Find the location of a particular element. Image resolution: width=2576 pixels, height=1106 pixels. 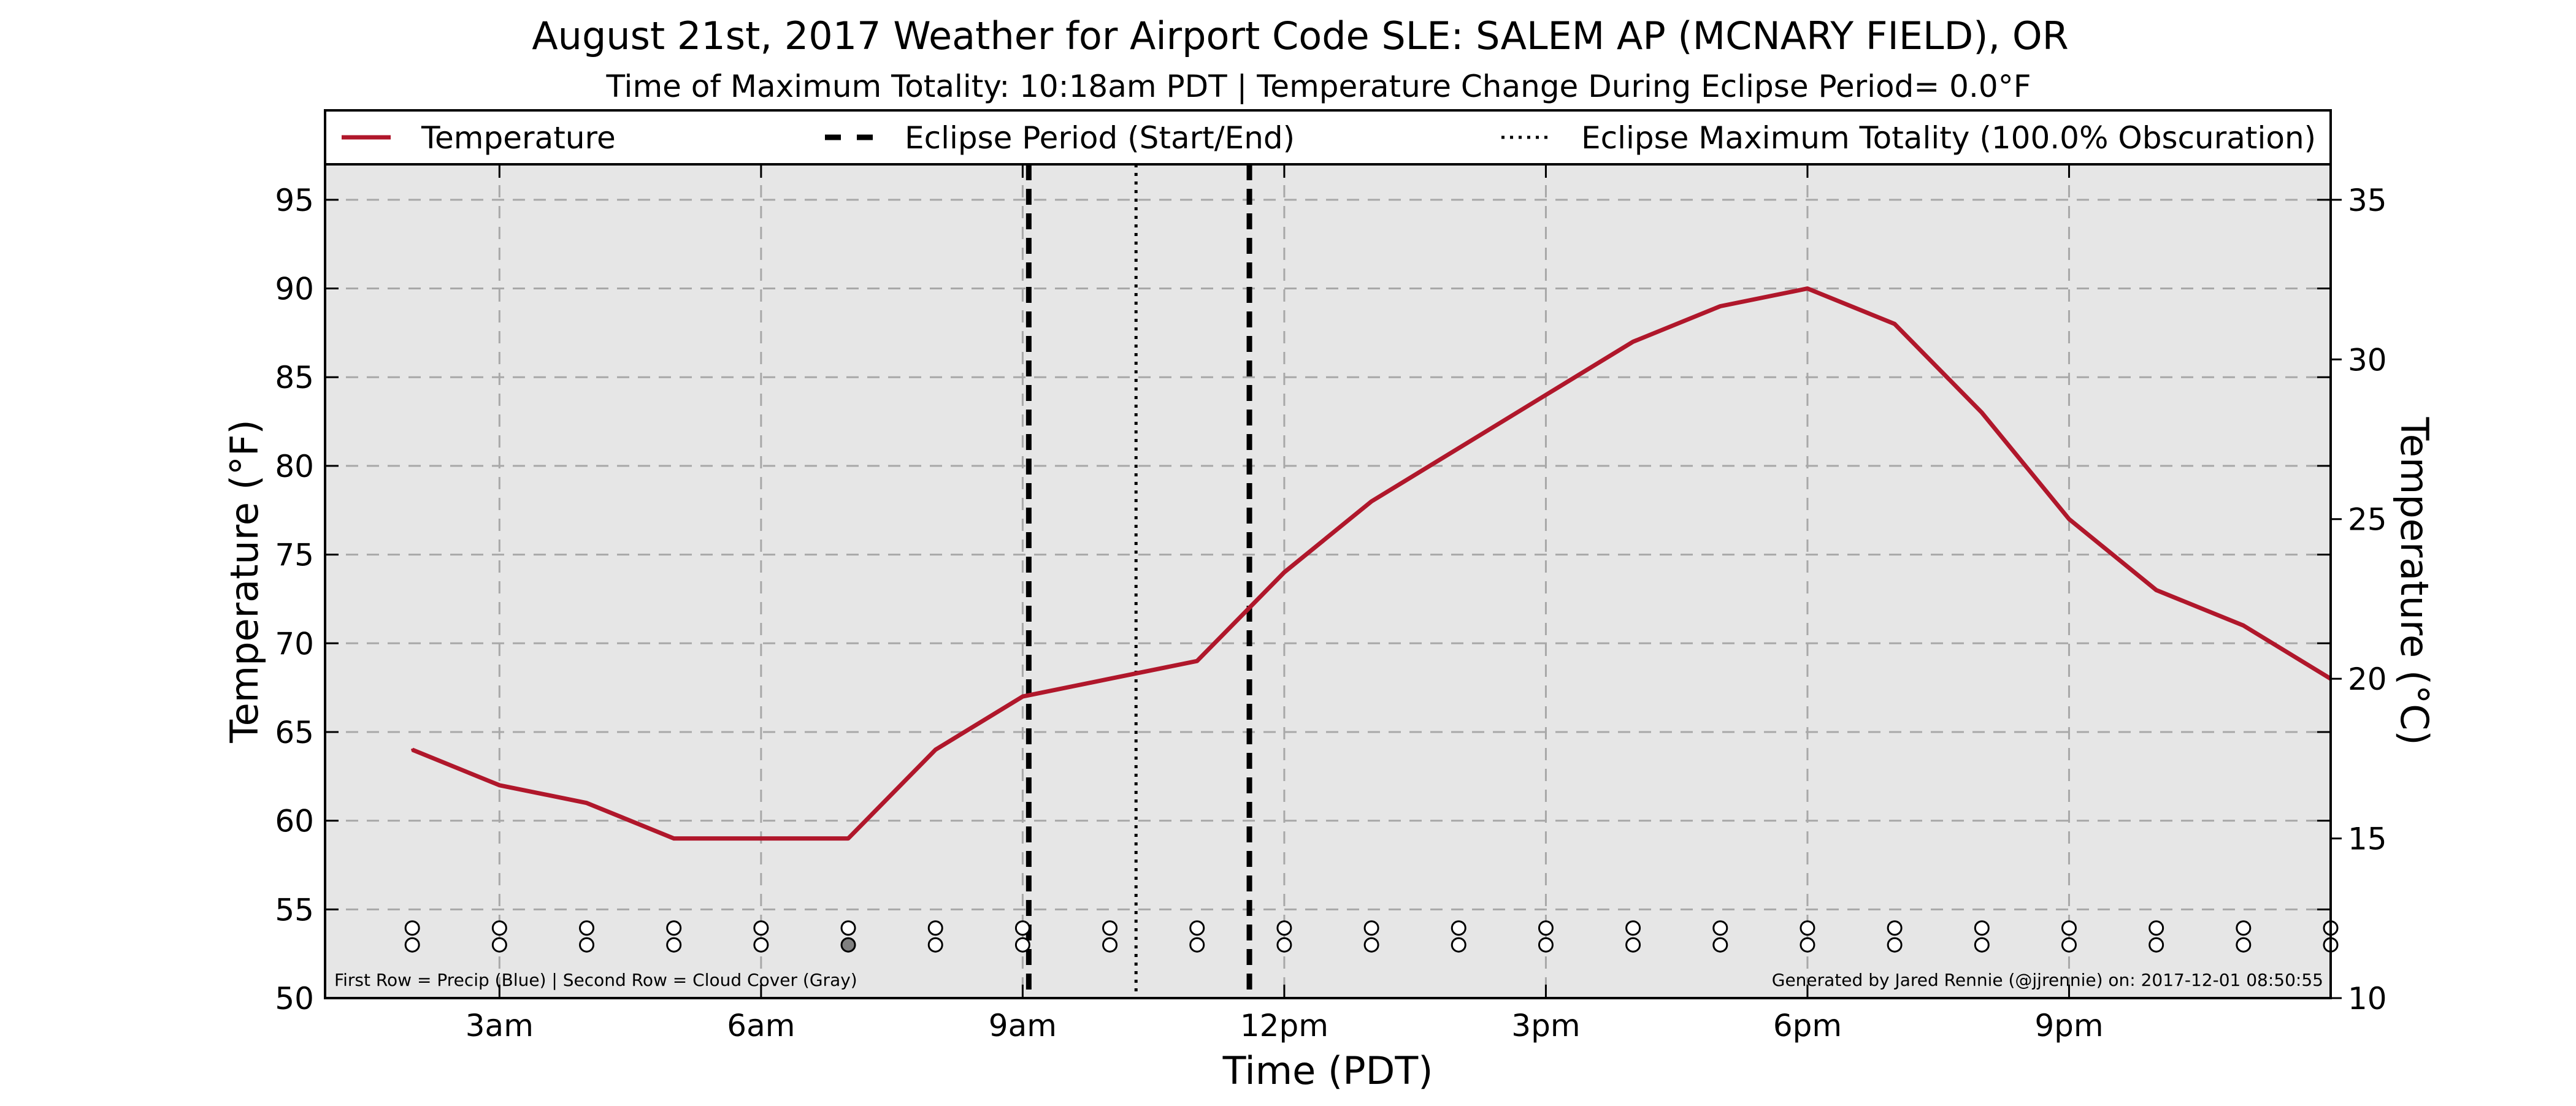

x-tick-label: 9am is located at coordinates (1023, 1025).